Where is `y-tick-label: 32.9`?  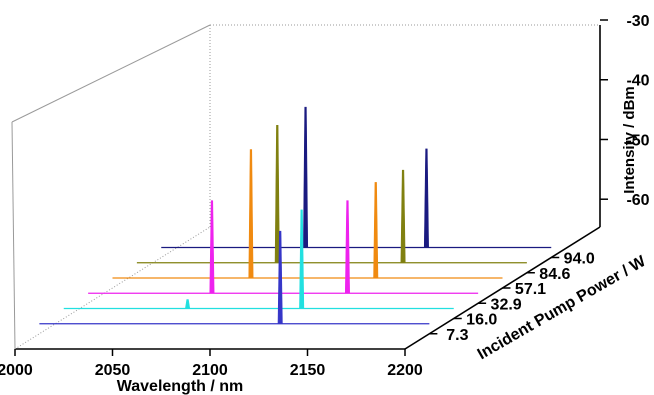 y-tick-label: 32.9 is located at coordinates (506, 304).